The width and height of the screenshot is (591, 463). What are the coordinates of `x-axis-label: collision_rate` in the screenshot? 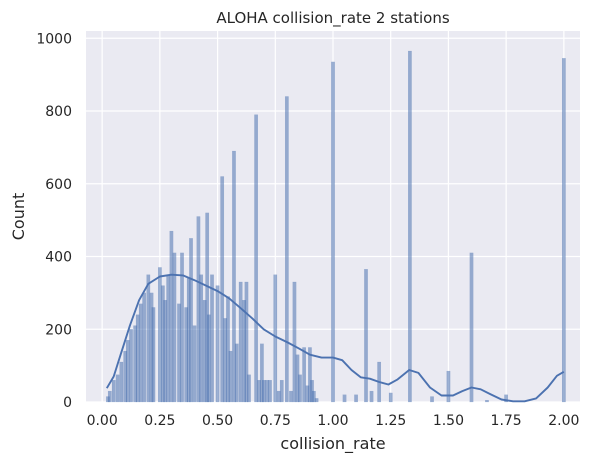 It's located at (332, 444).